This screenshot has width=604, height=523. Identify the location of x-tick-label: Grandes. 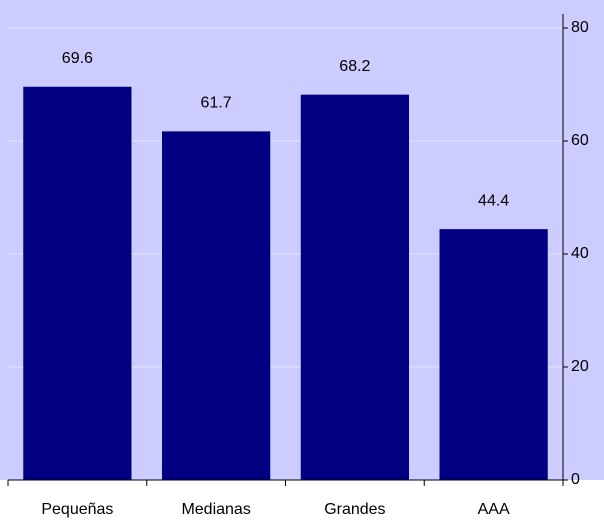
(354, 509).